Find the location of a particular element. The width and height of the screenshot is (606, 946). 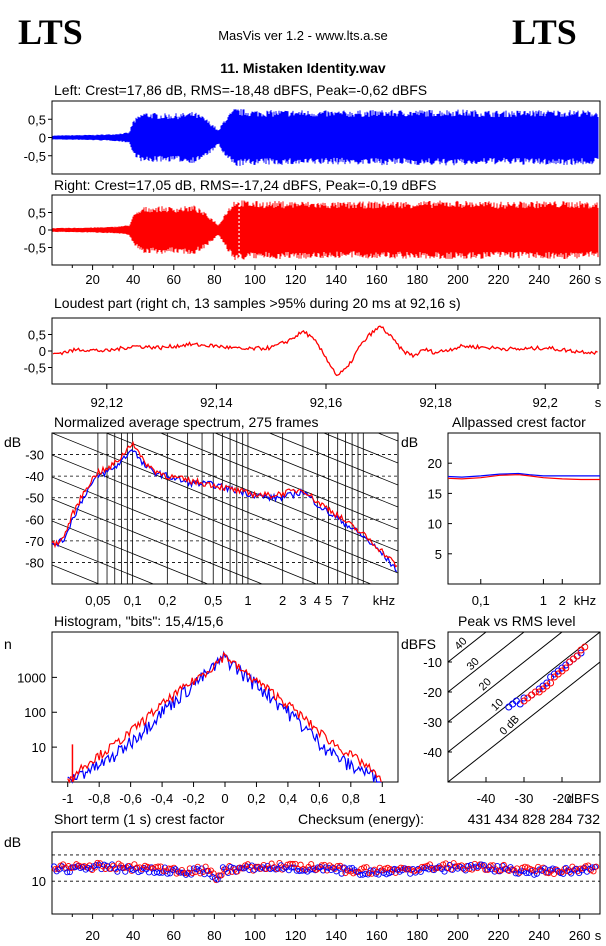

allpassed-crest-frame is located at coordinates (524, 508).